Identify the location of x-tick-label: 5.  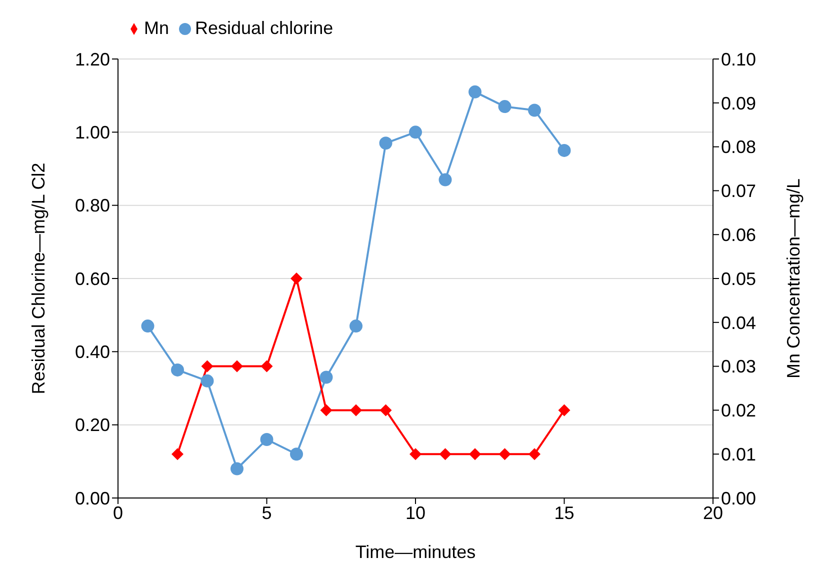
(267, 512).